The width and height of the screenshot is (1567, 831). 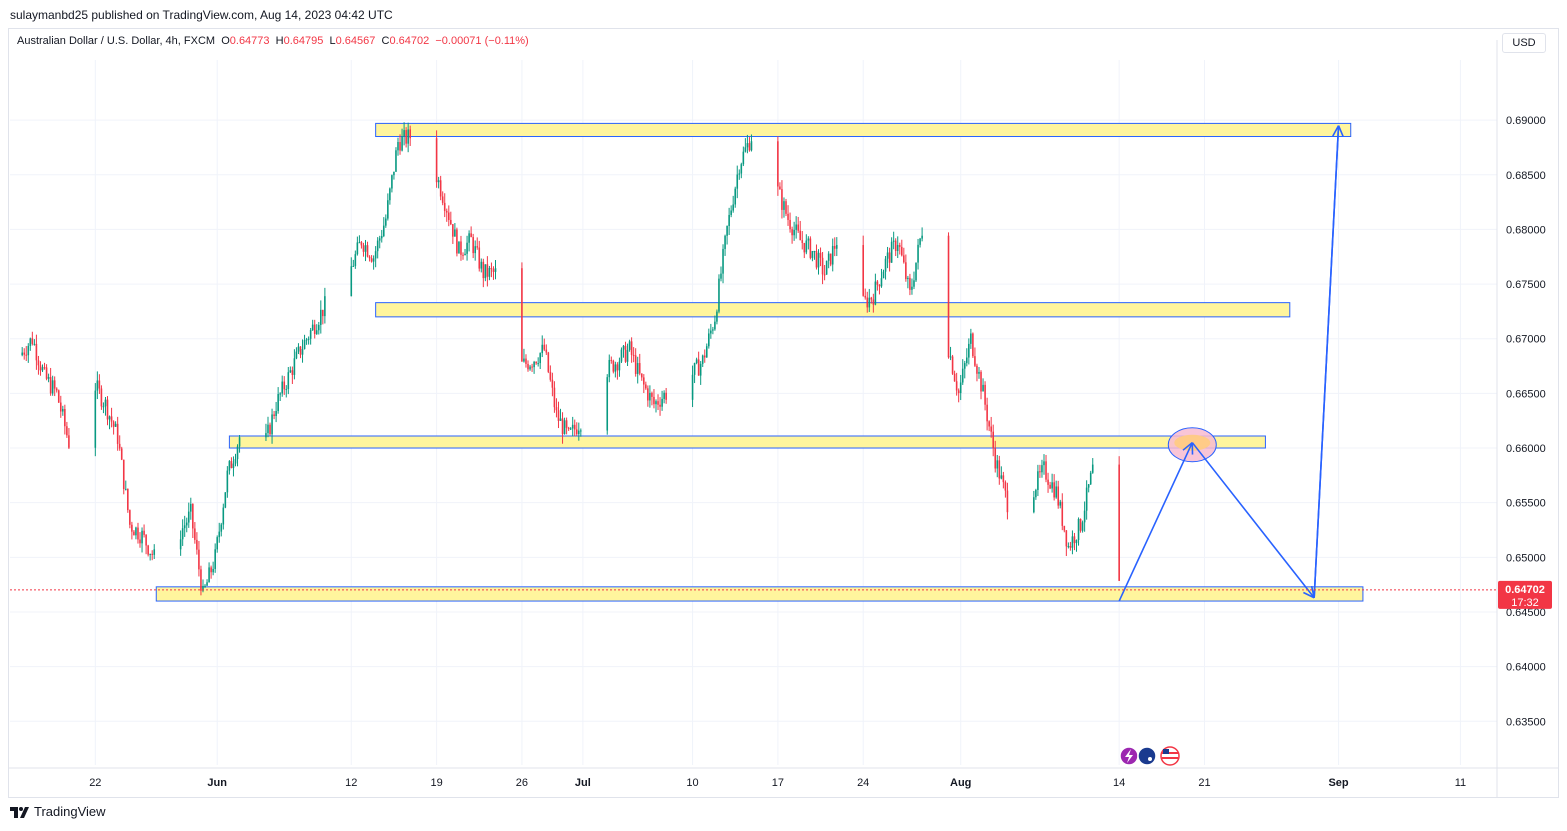 I want to click on time-axis: 22 Jun 12 19 26 Jul 10 17 24 Aug 14 21 Sep 11, so click(x=783, y=778).